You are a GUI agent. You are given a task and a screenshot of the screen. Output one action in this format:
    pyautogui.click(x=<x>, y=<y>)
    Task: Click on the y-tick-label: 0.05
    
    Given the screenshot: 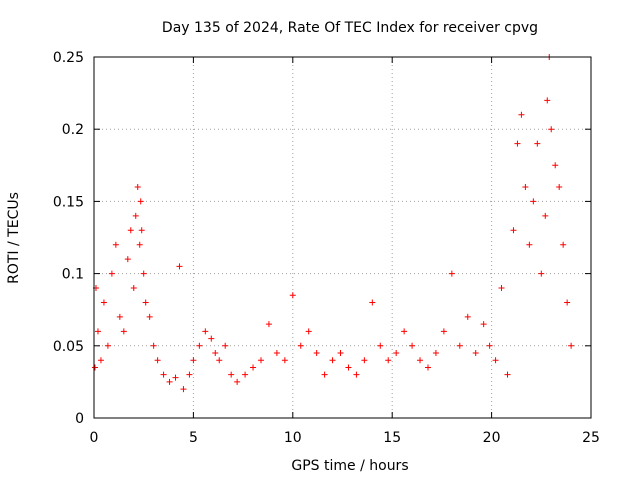 What is the action you would take?
    pyautogui.click(x=68, y=347)
    